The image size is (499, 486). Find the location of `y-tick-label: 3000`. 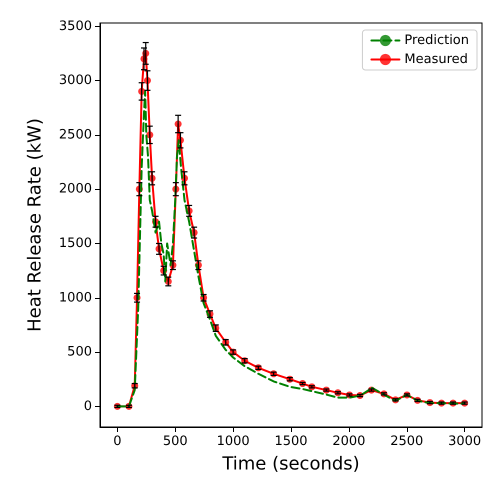

y-tick-label: 3000 is located at coordinates (75, 80).